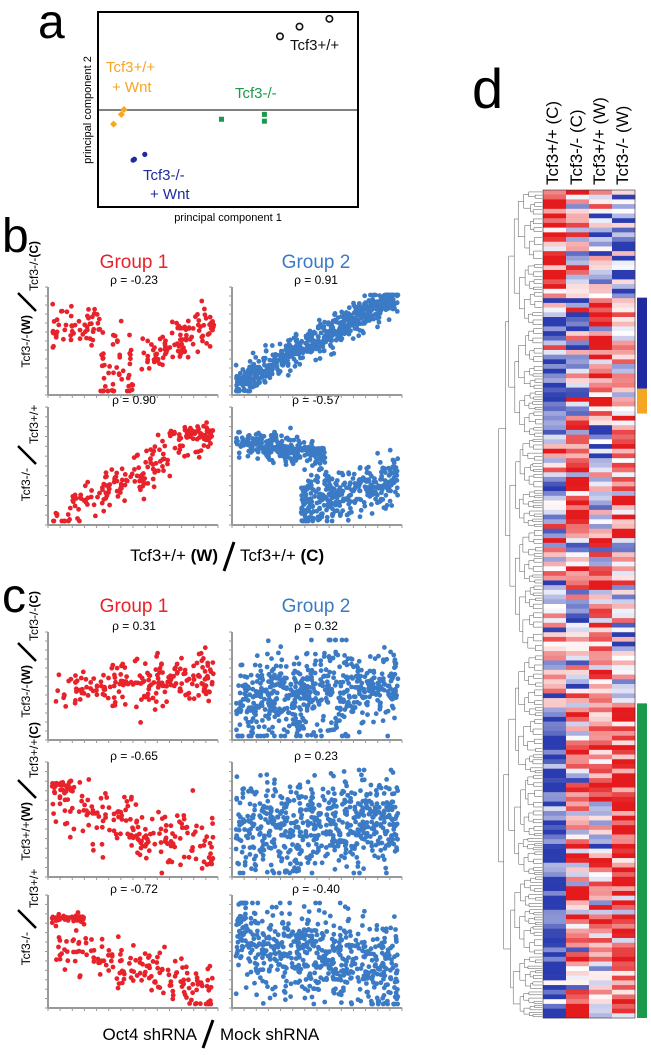  I want to click on c-row3-den: Tcf3+/+, so click(34, 888).